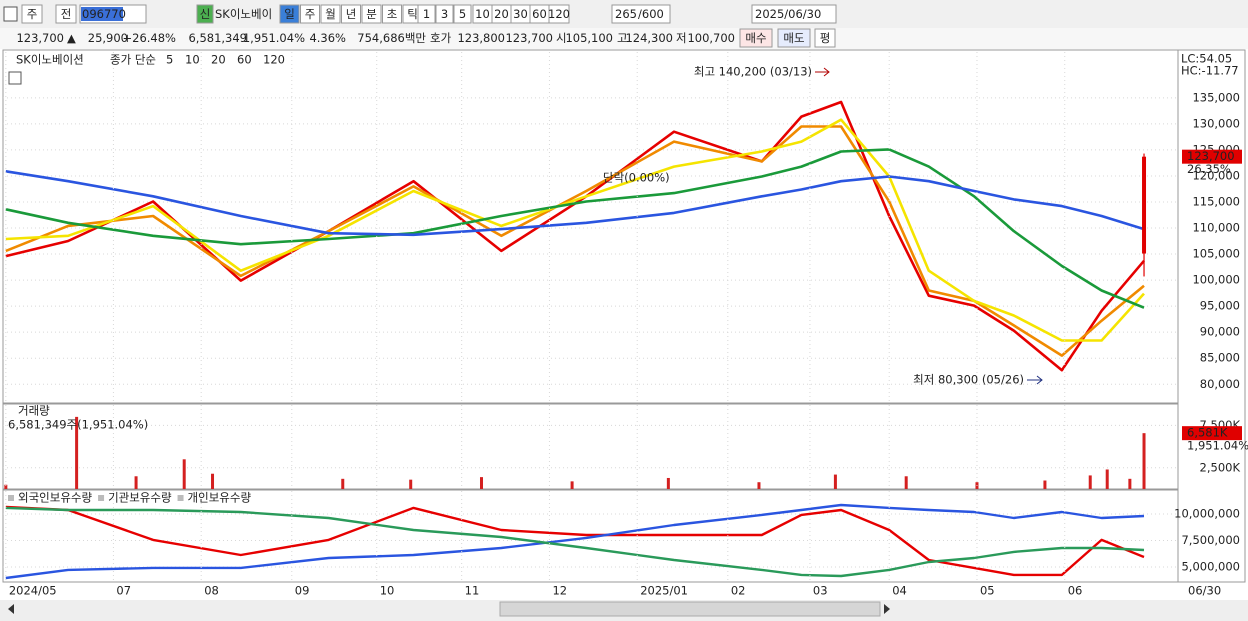 The width and height of the screenshot is (1248, 621). I want to click on stock-code: 096770, so click(104, 14).